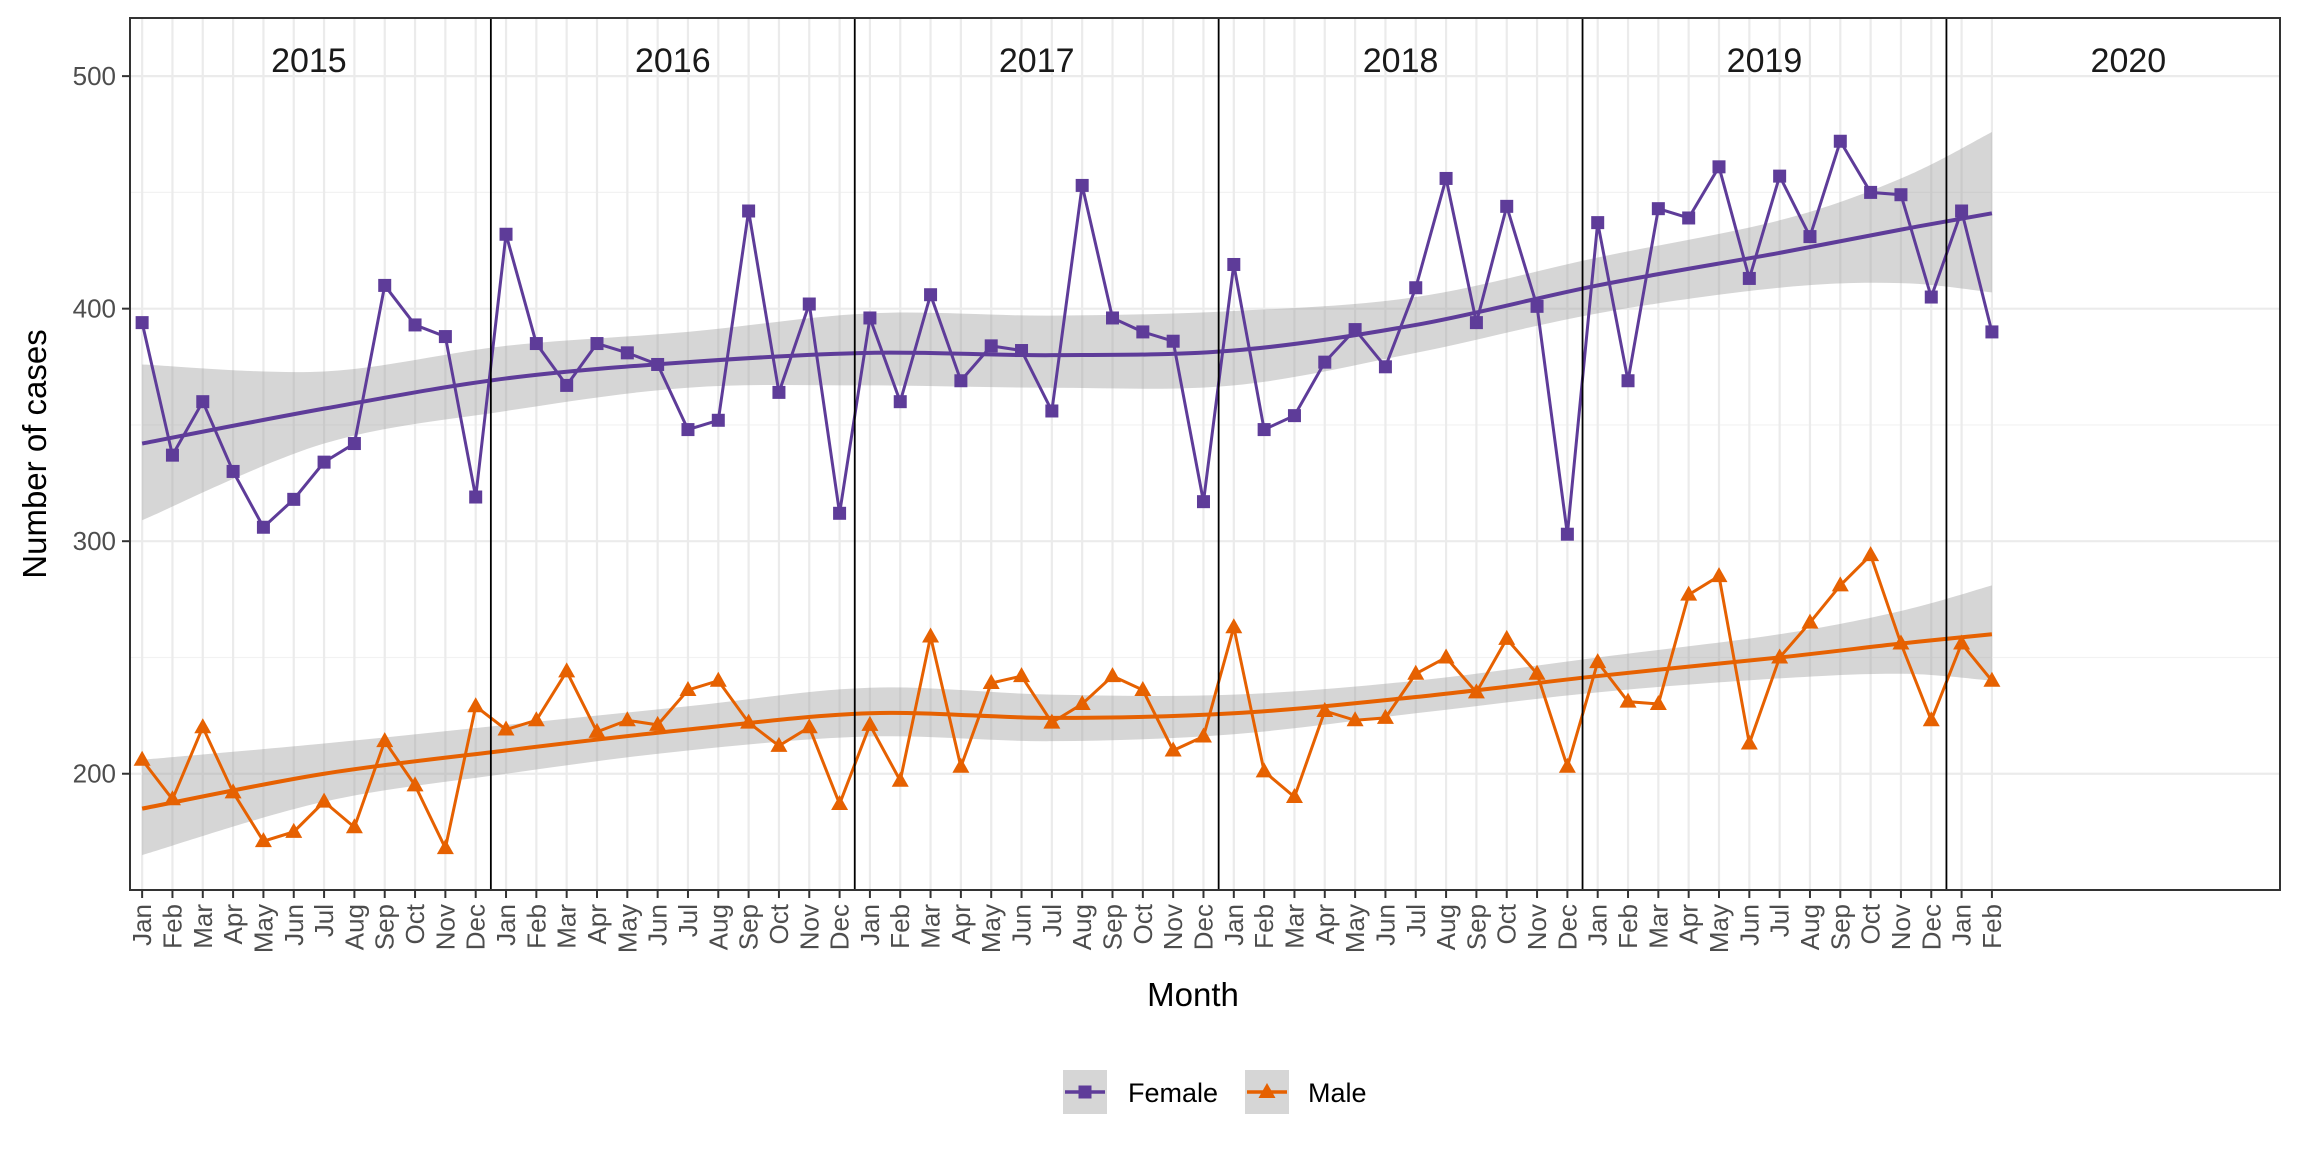 Image resolution: width=2304 pixels, height=1152 pixels. What do you see at coordinates (101, 425) in the screenshot?
I see `y-axis: 200 300 400 500` at bounding box center [101, 425].